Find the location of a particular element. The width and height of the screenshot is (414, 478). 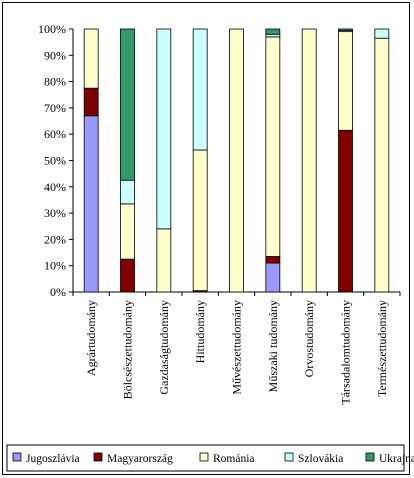

category-label: Orvostudomány is located at coordinates (309, 338).